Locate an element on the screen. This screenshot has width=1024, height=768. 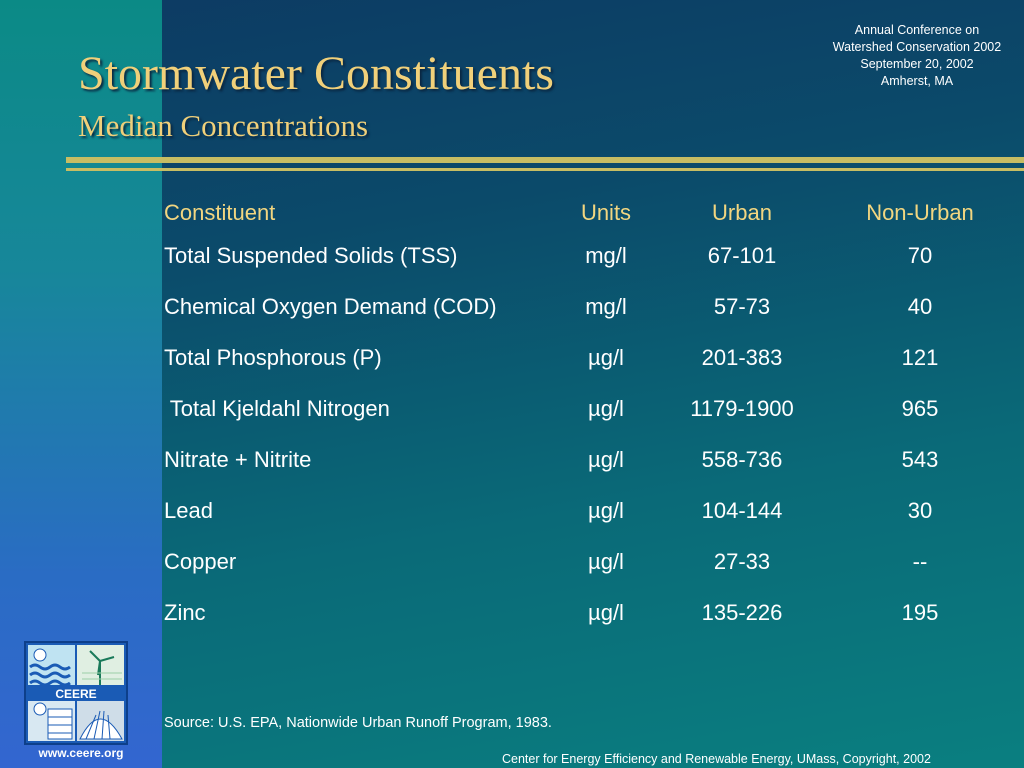
cell-constituent: Total Suspended Solids (TSS) is located at coordinates (311, 255).